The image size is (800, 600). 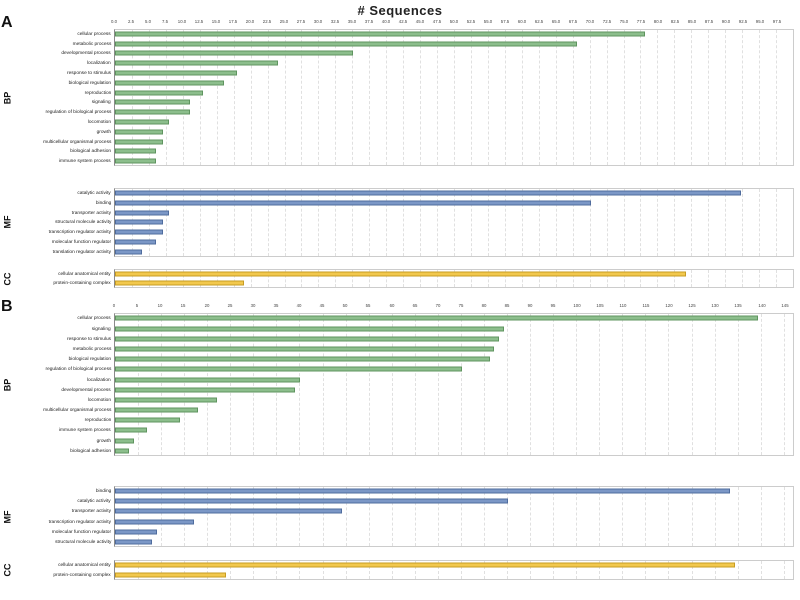 What do you see at coordinates (352, 22) in the screenshot?
I see `axis-tick-label: 35.0` at bounding box center [352, 22].